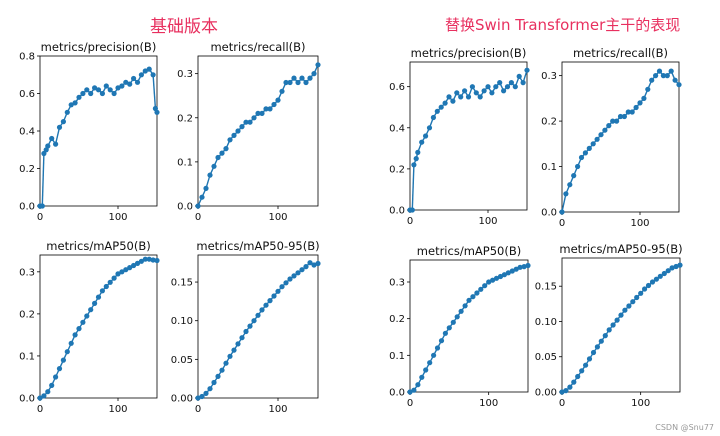  What do you see at coordinates (89, 327) in the screenshot?
I see `subplot-3: metrics/mAP50(B) 0.0 0.1 0.2 0.3 0 100` at bounding box center [89, 327].